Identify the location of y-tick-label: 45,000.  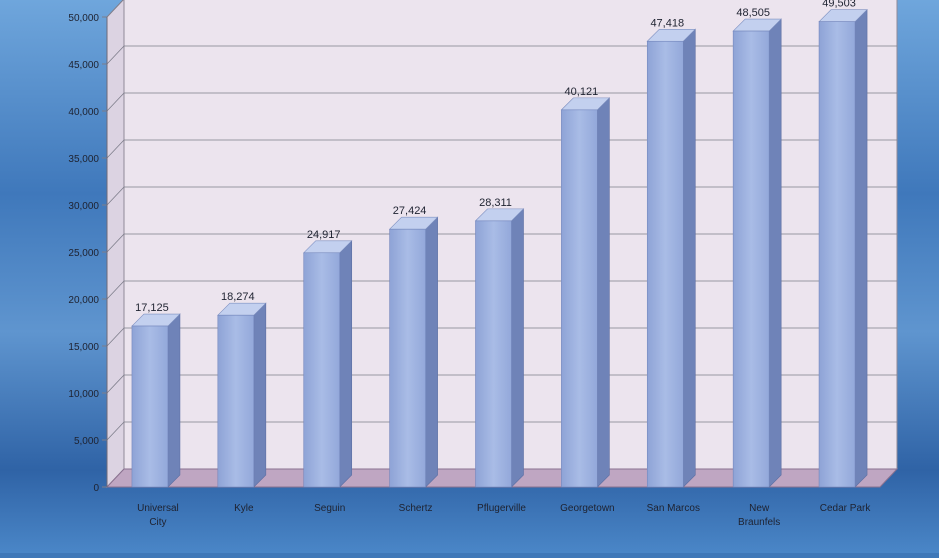
(83, 65).